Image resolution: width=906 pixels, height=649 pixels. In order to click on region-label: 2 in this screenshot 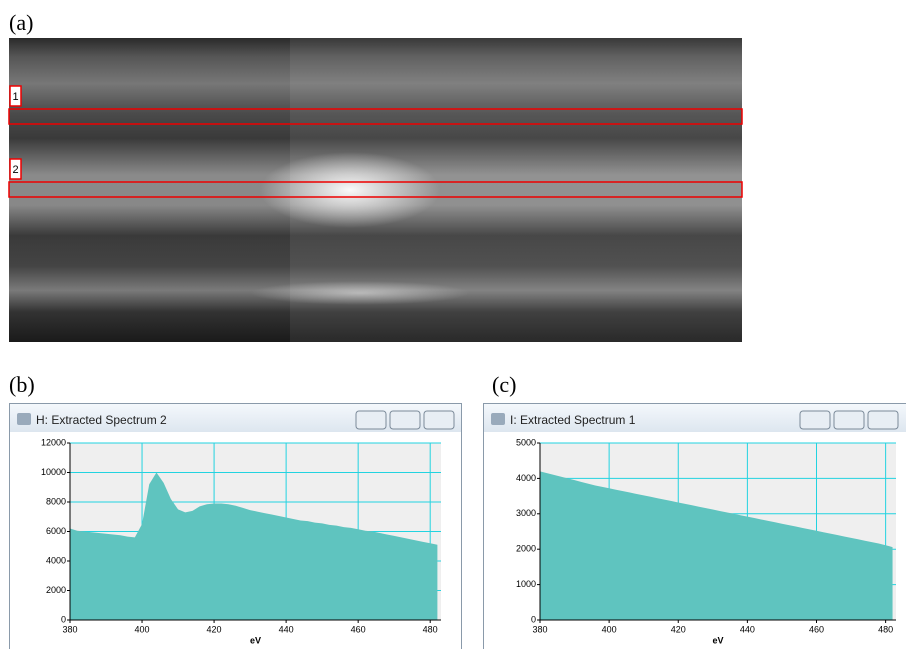, I will do `click(15, 170)`.